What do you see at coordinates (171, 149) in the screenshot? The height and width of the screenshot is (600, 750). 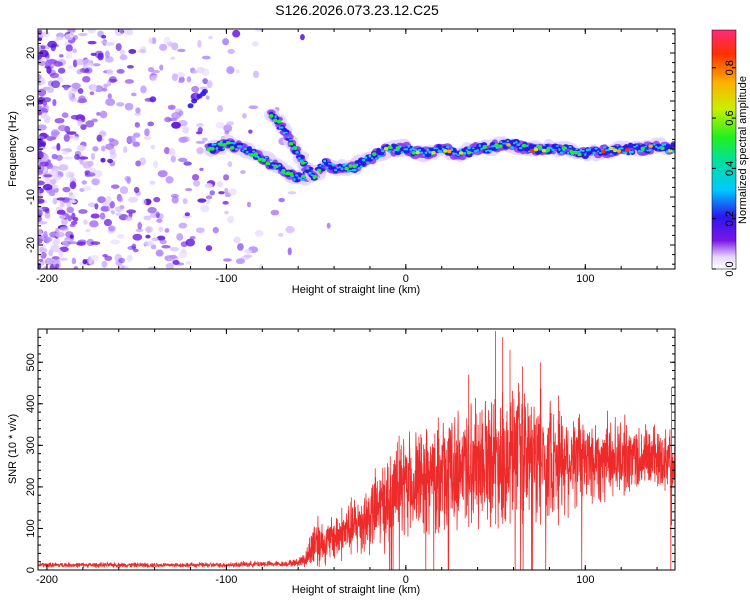 I see `spectrogram-noise` at bounding box center [171, 149].